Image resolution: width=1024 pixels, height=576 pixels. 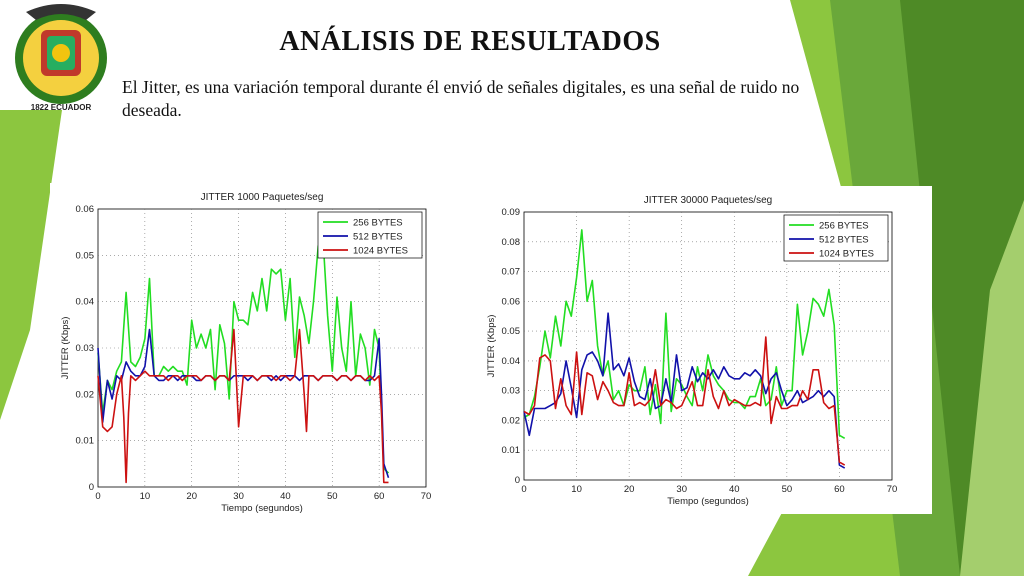 What do you see at coordinates (511, 212) in the screenshot?
I see `y-tick-label: 0.09` at bounding box center [511, 212].